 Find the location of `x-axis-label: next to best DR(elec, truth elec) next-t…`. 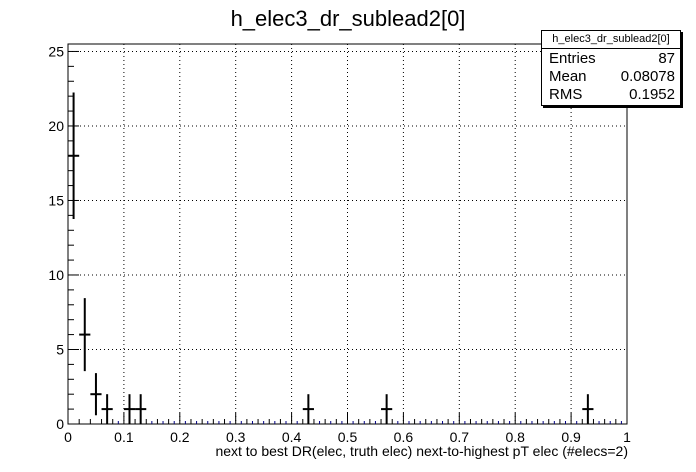

x-axis-label: next to best DR(elec, truth elec) next-t… is located at coordinates (421, 451).